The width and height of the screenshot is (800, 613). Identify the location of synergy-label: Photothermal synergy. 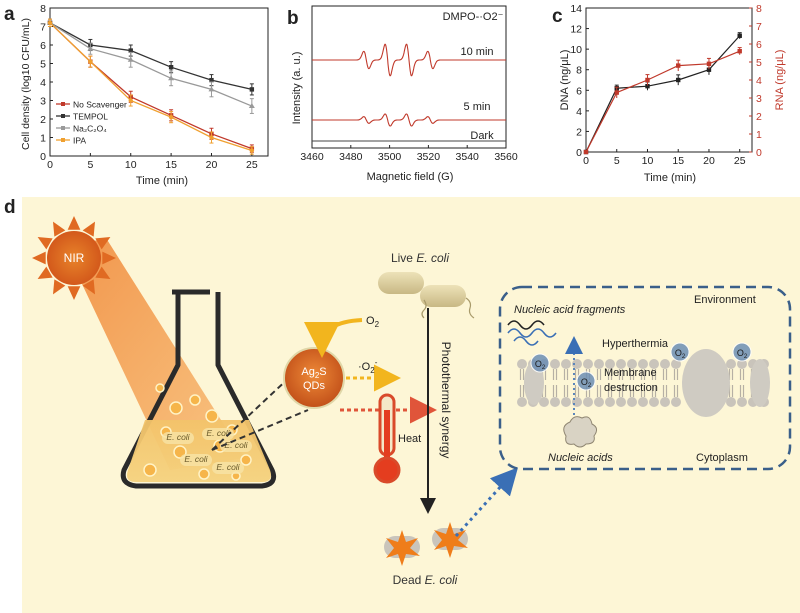
(446, 400).